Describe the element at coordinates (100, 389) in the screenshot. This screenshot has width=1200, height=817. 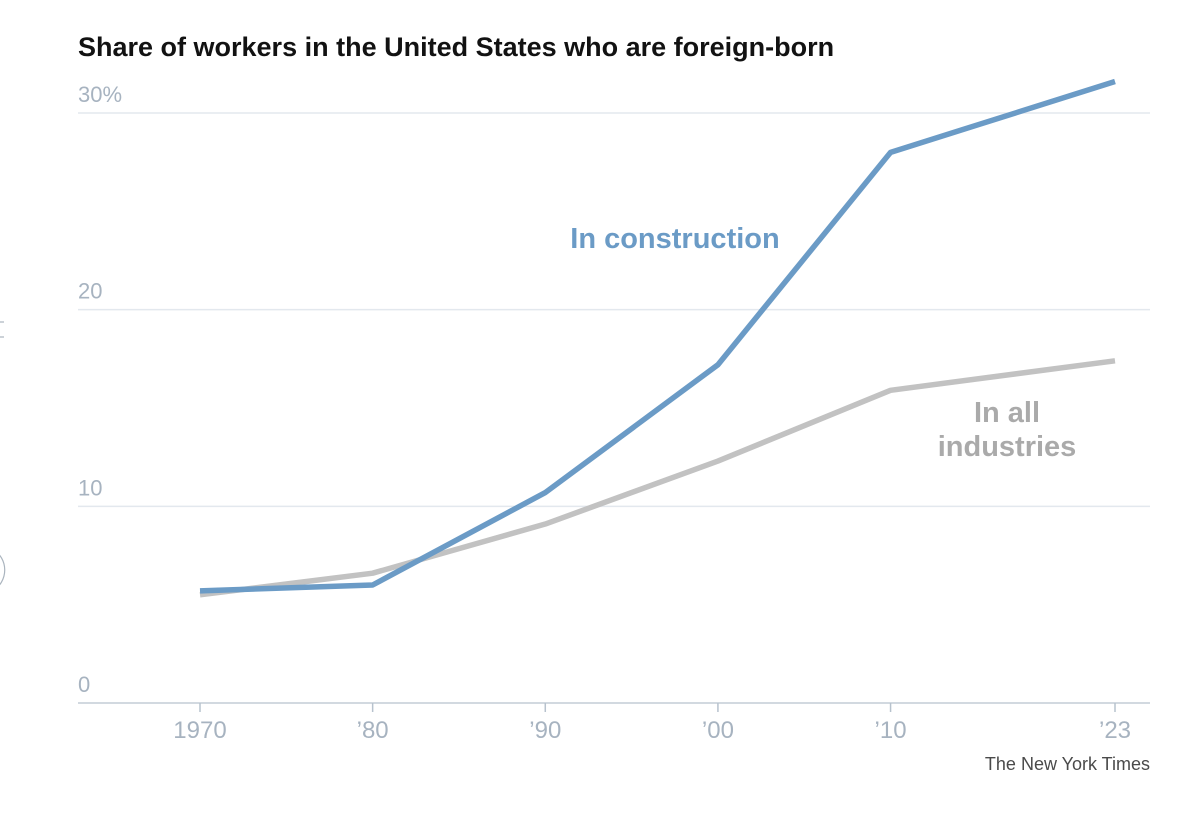
I see `y-axis-tick-labels: 0 10 20 30%` at that location.